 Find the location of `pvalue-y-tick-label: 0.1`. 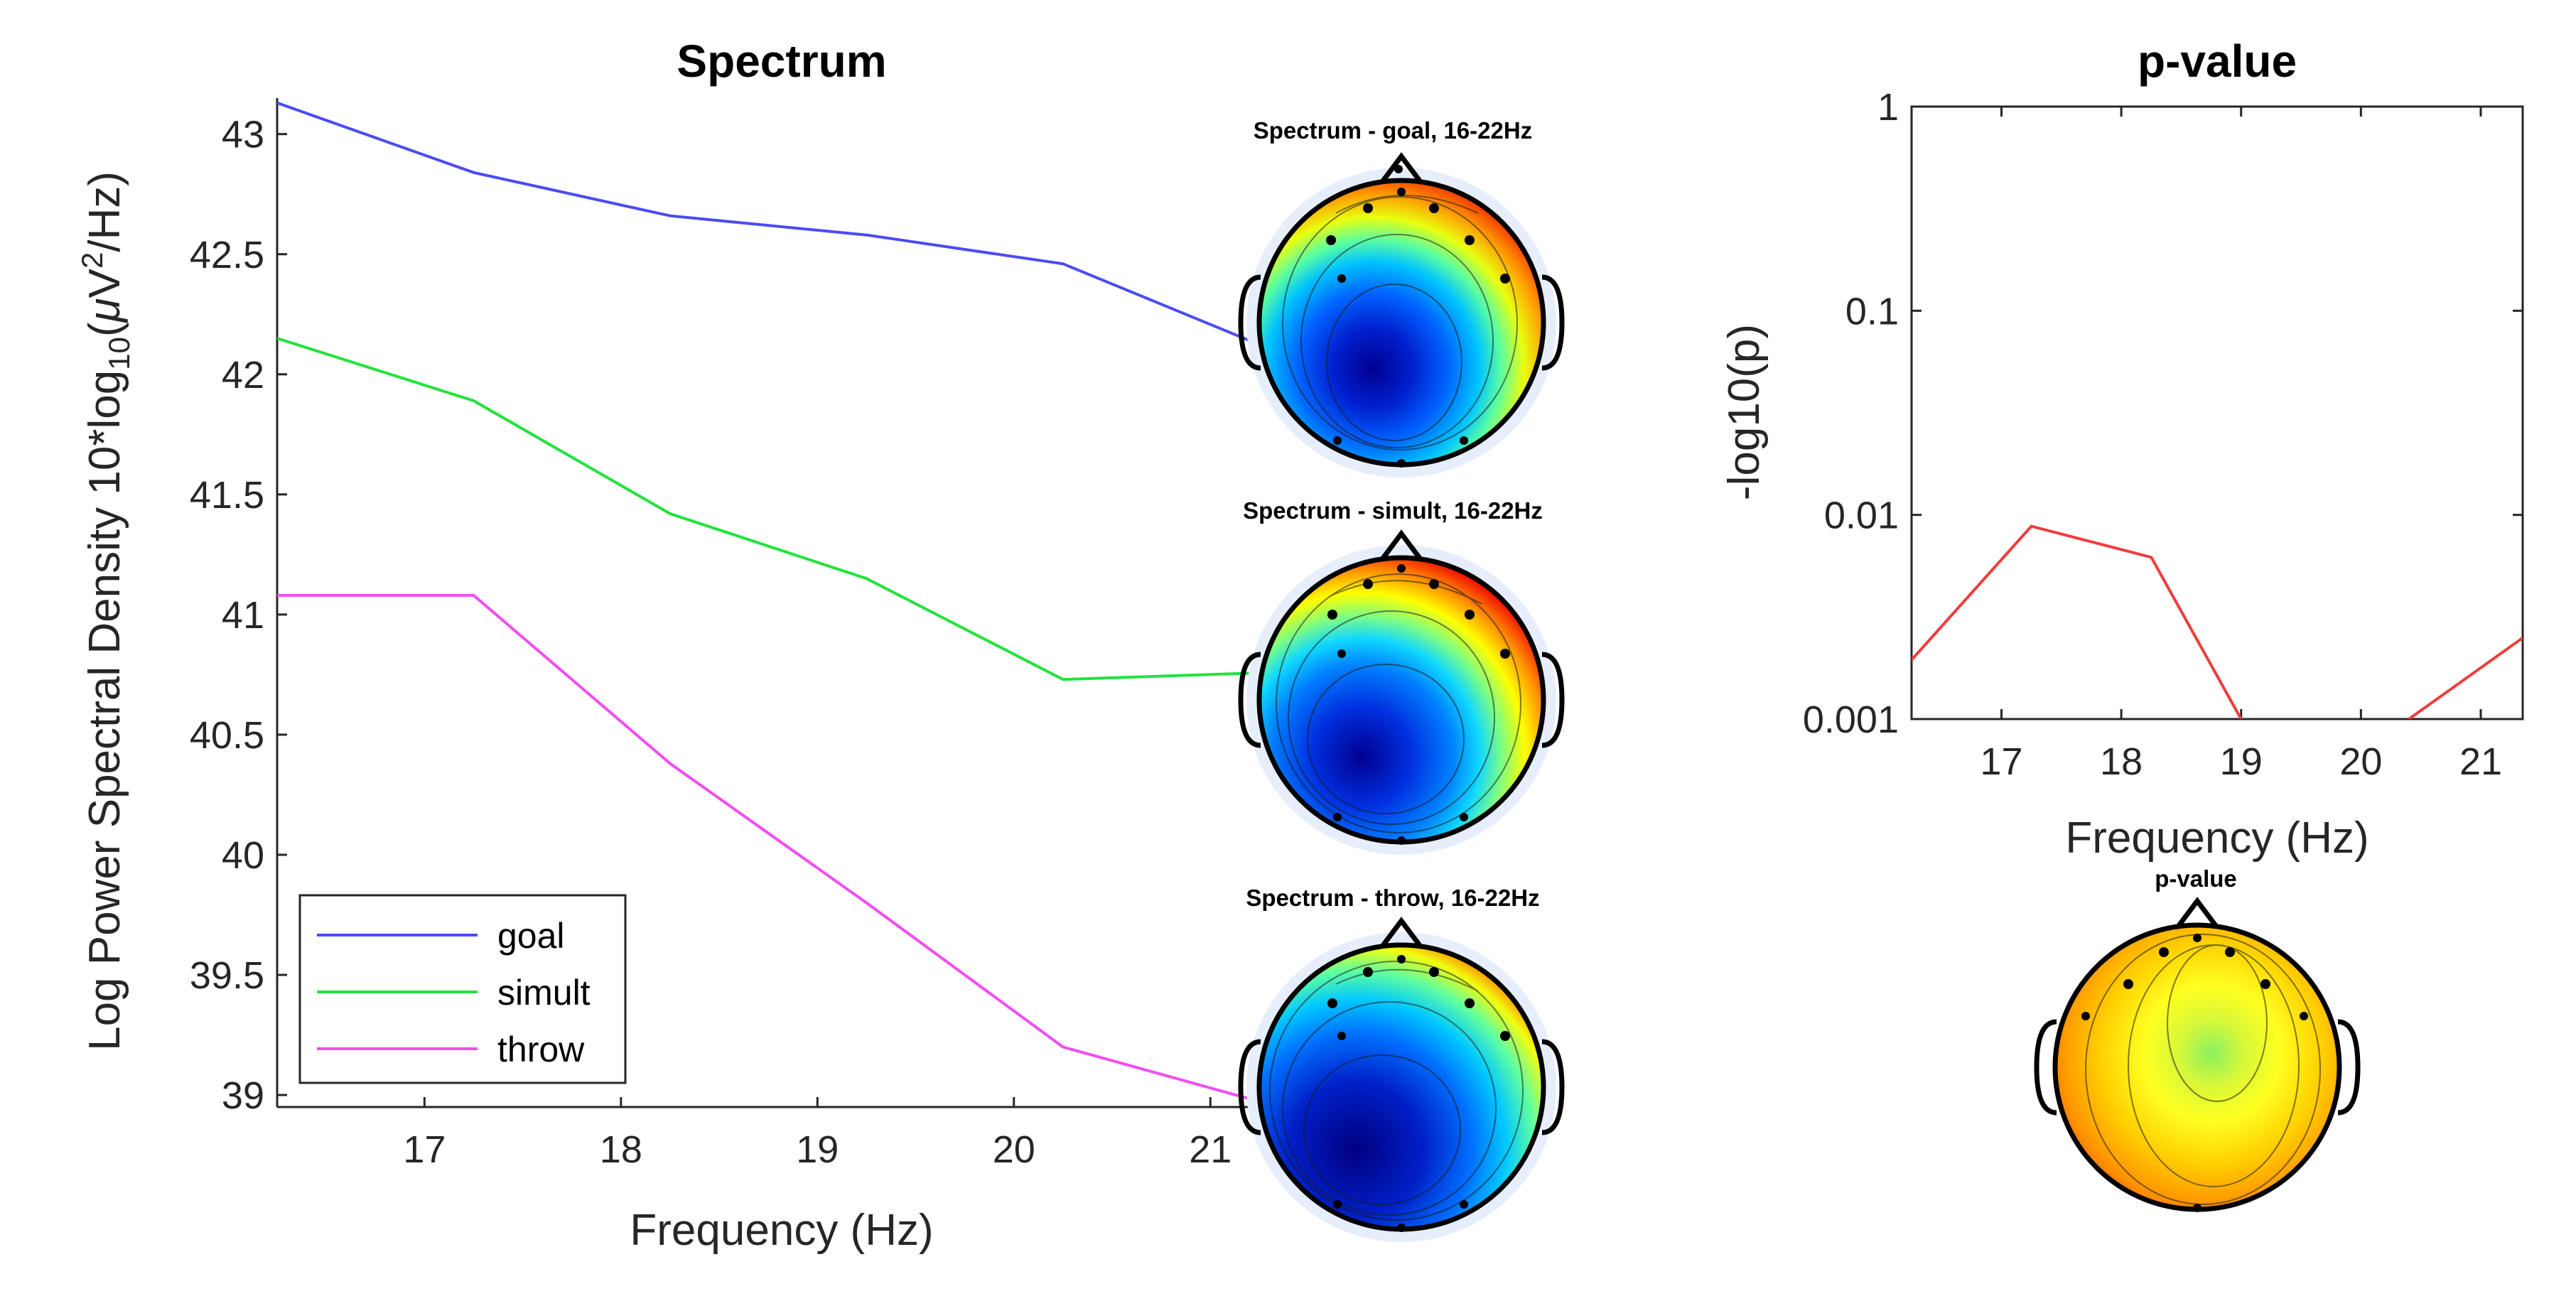

pvalue-y-tick-label: 0.1 is located at coordinates (1872, 311).